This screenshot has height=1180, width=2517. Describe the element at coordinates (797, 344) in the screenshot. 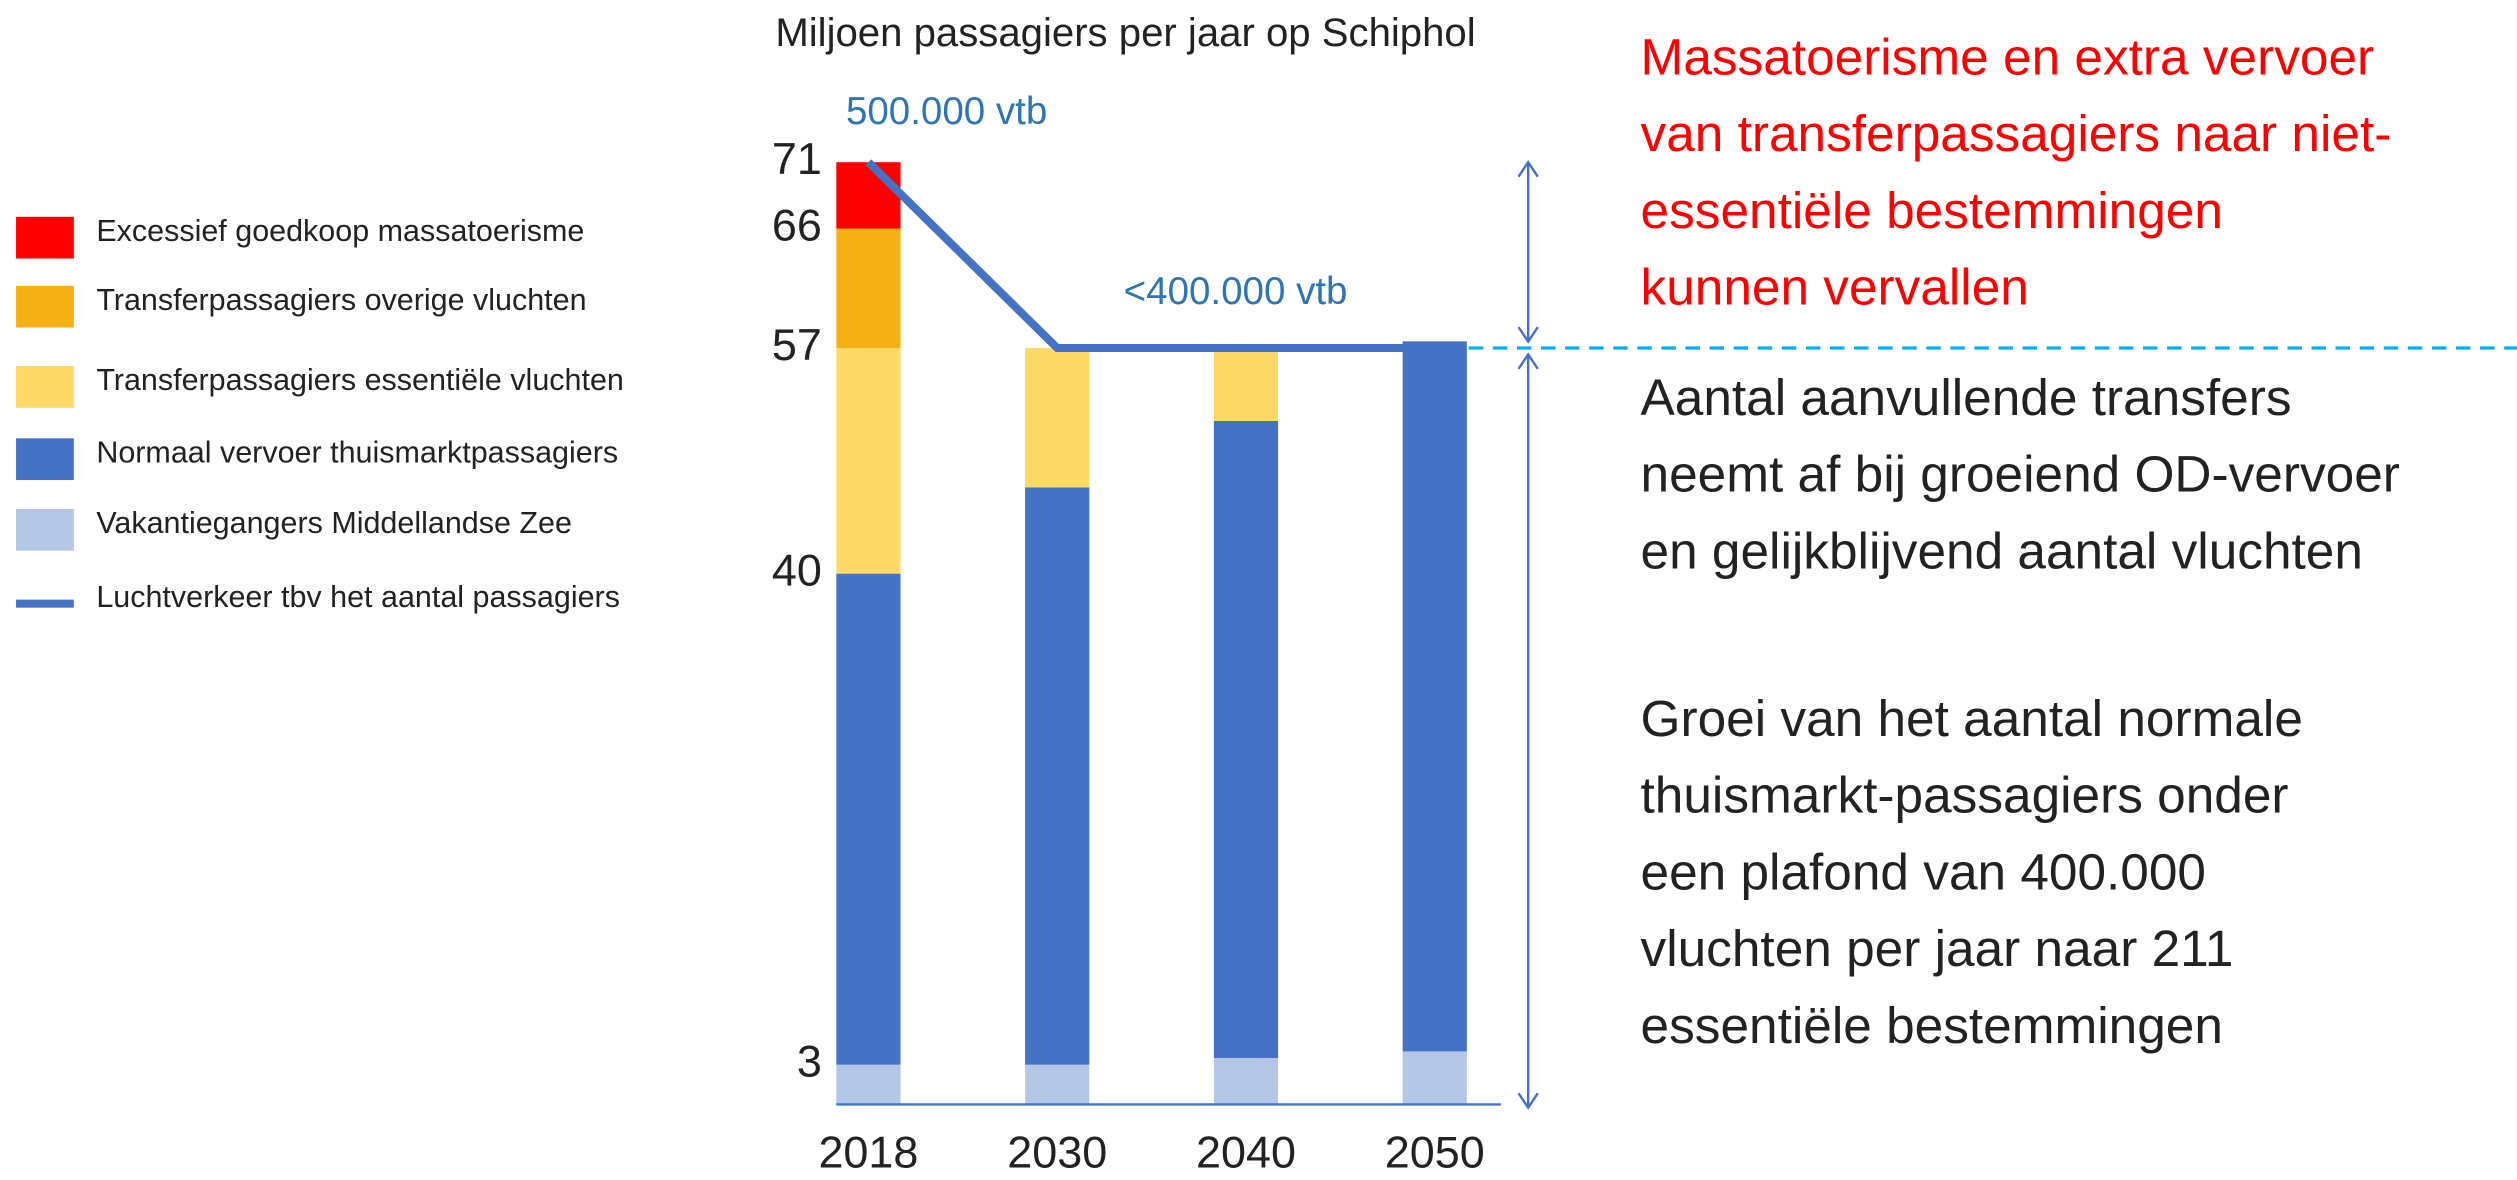

I see `y-tick-label: 57` at that location.